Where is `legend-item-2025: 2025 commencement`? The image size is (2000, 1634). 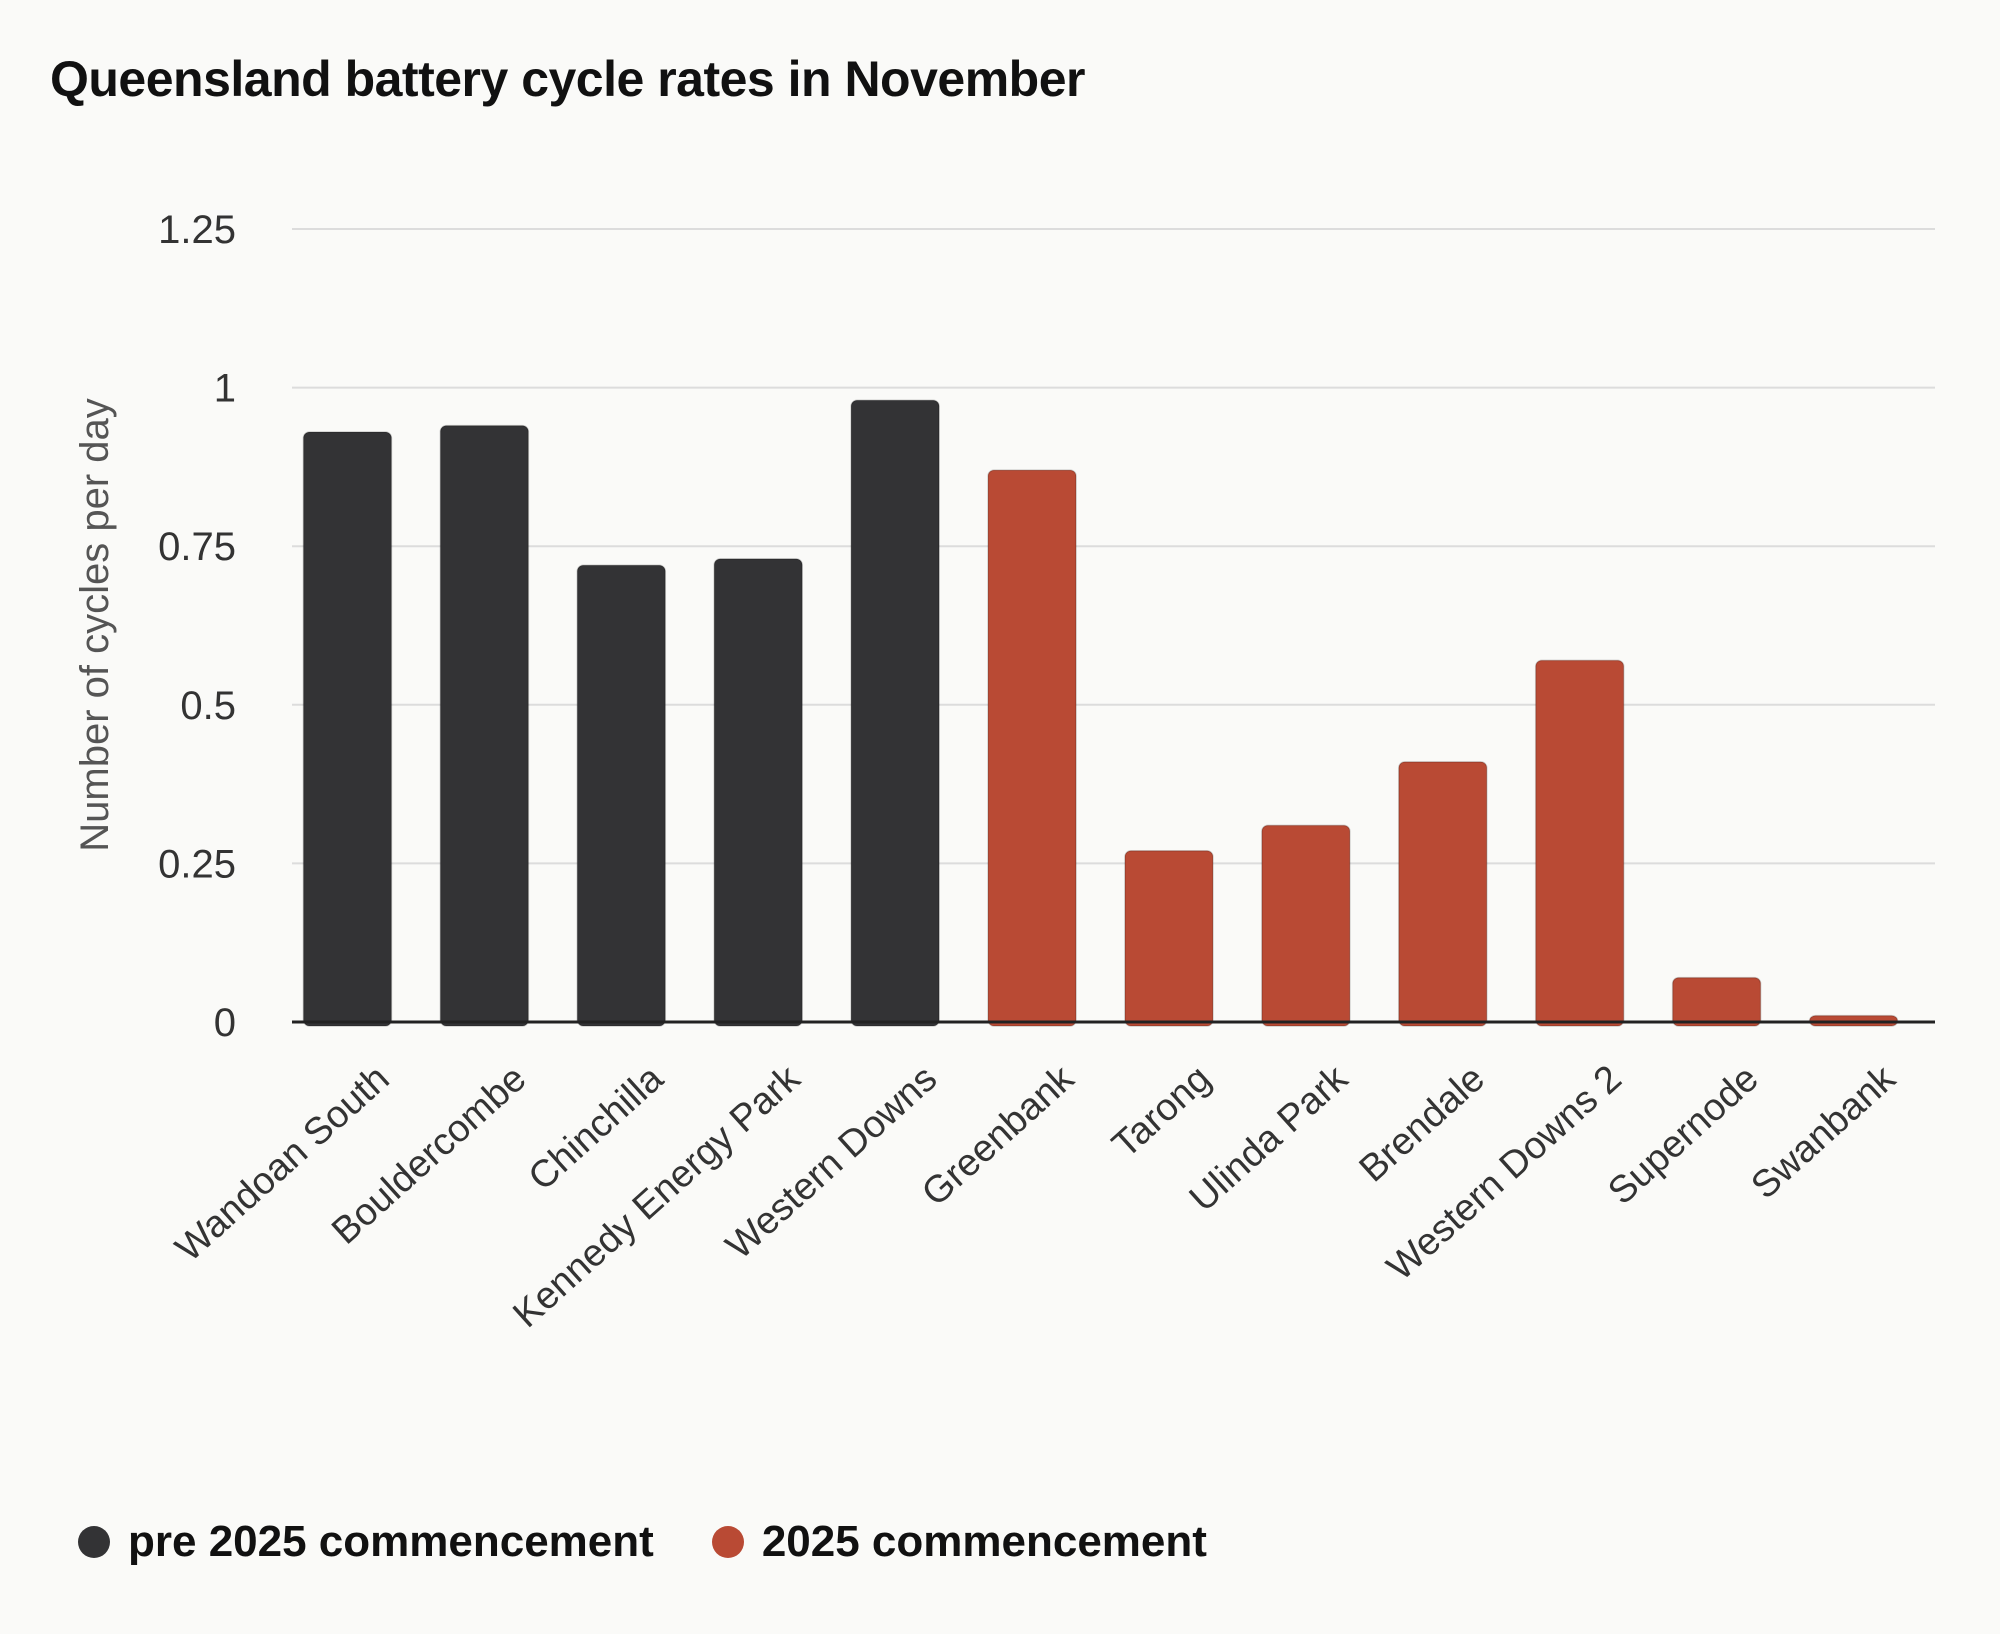 legend-item-2025: 2025 commencement is located at coordinates (959, 1542).